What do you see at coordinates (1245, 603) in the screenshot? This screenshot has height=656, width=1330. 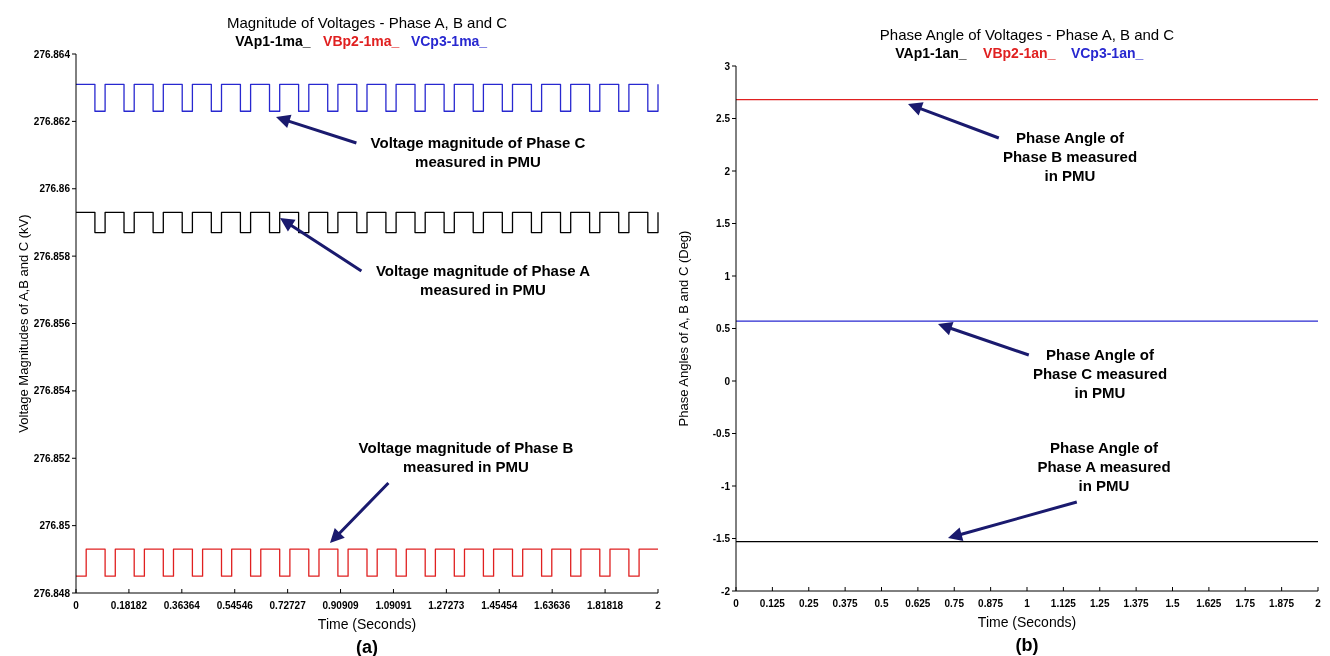 I see `x-tick-label: 1.75` at bounding box center [1245, 603].